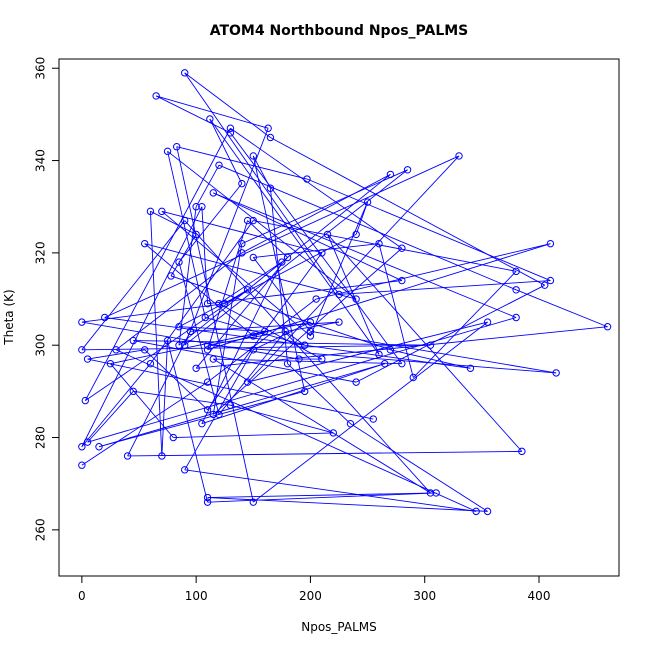 This screenshot has width=650, height=650. Describe the element at coordinates (314, 589) in the screenshot. I see `x-axis: 0 100 200 300 400` at that location.